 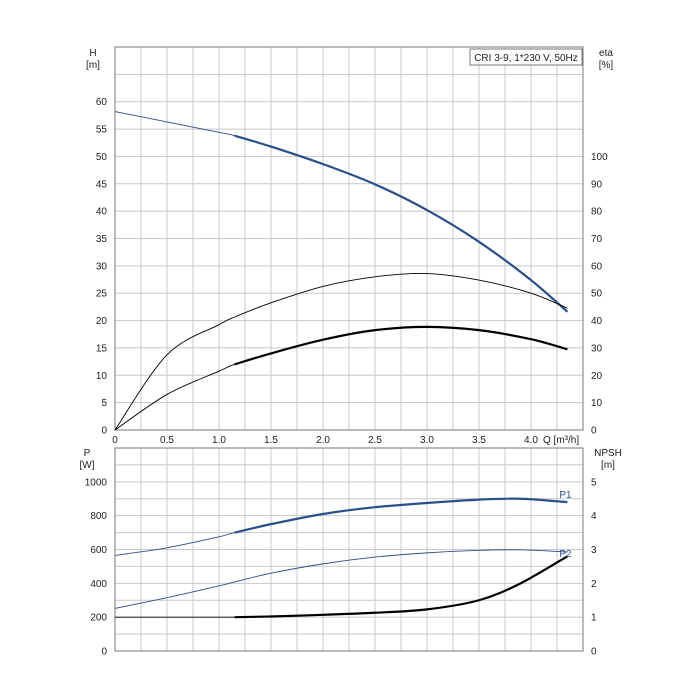 I want to click on y2-tick-label: 90, so click(x=597, y=184).